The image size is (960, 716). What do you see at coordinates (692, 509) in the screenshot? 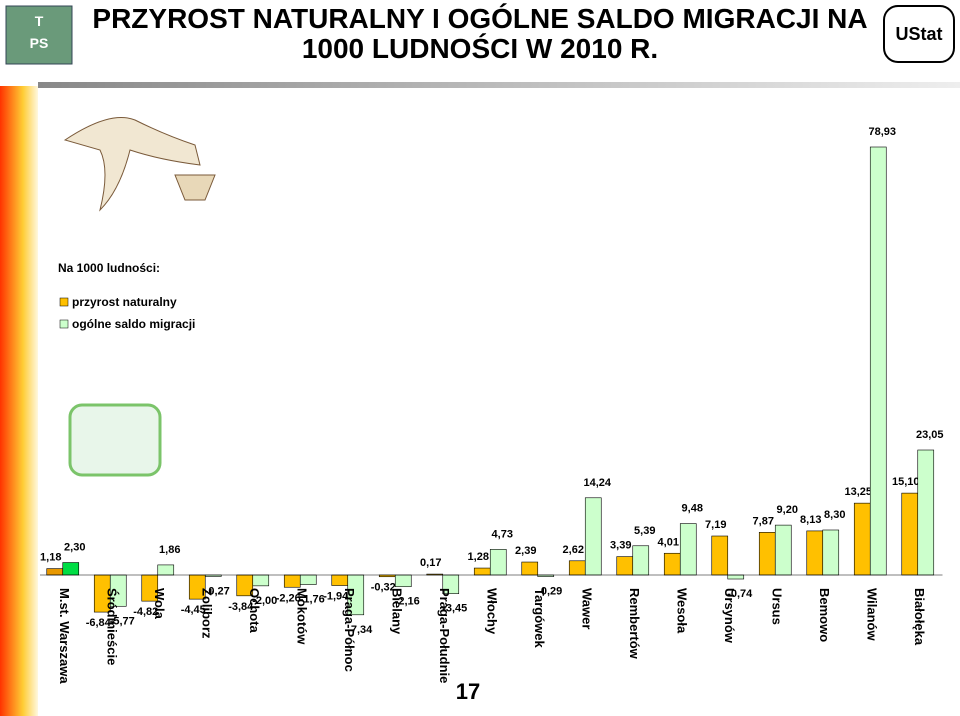
I see `value-label: 9,48` at bounding box center [692, 509].